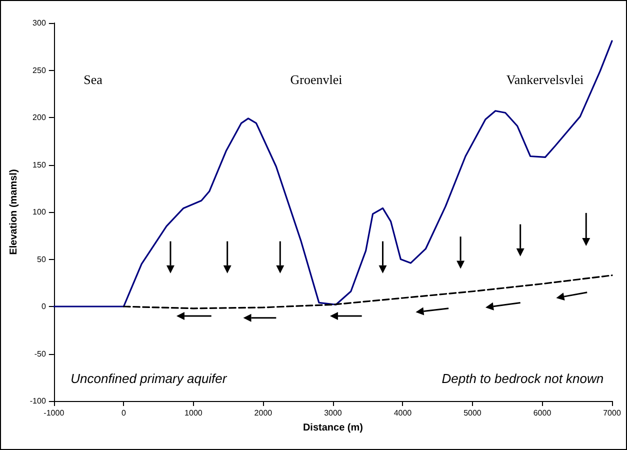 The height and width of the screenshot is (450, 627). What do you see at coordinates (39, 23) in the screenshot?
I see `y-tick-label: 300` at bounding box center [39, 23].